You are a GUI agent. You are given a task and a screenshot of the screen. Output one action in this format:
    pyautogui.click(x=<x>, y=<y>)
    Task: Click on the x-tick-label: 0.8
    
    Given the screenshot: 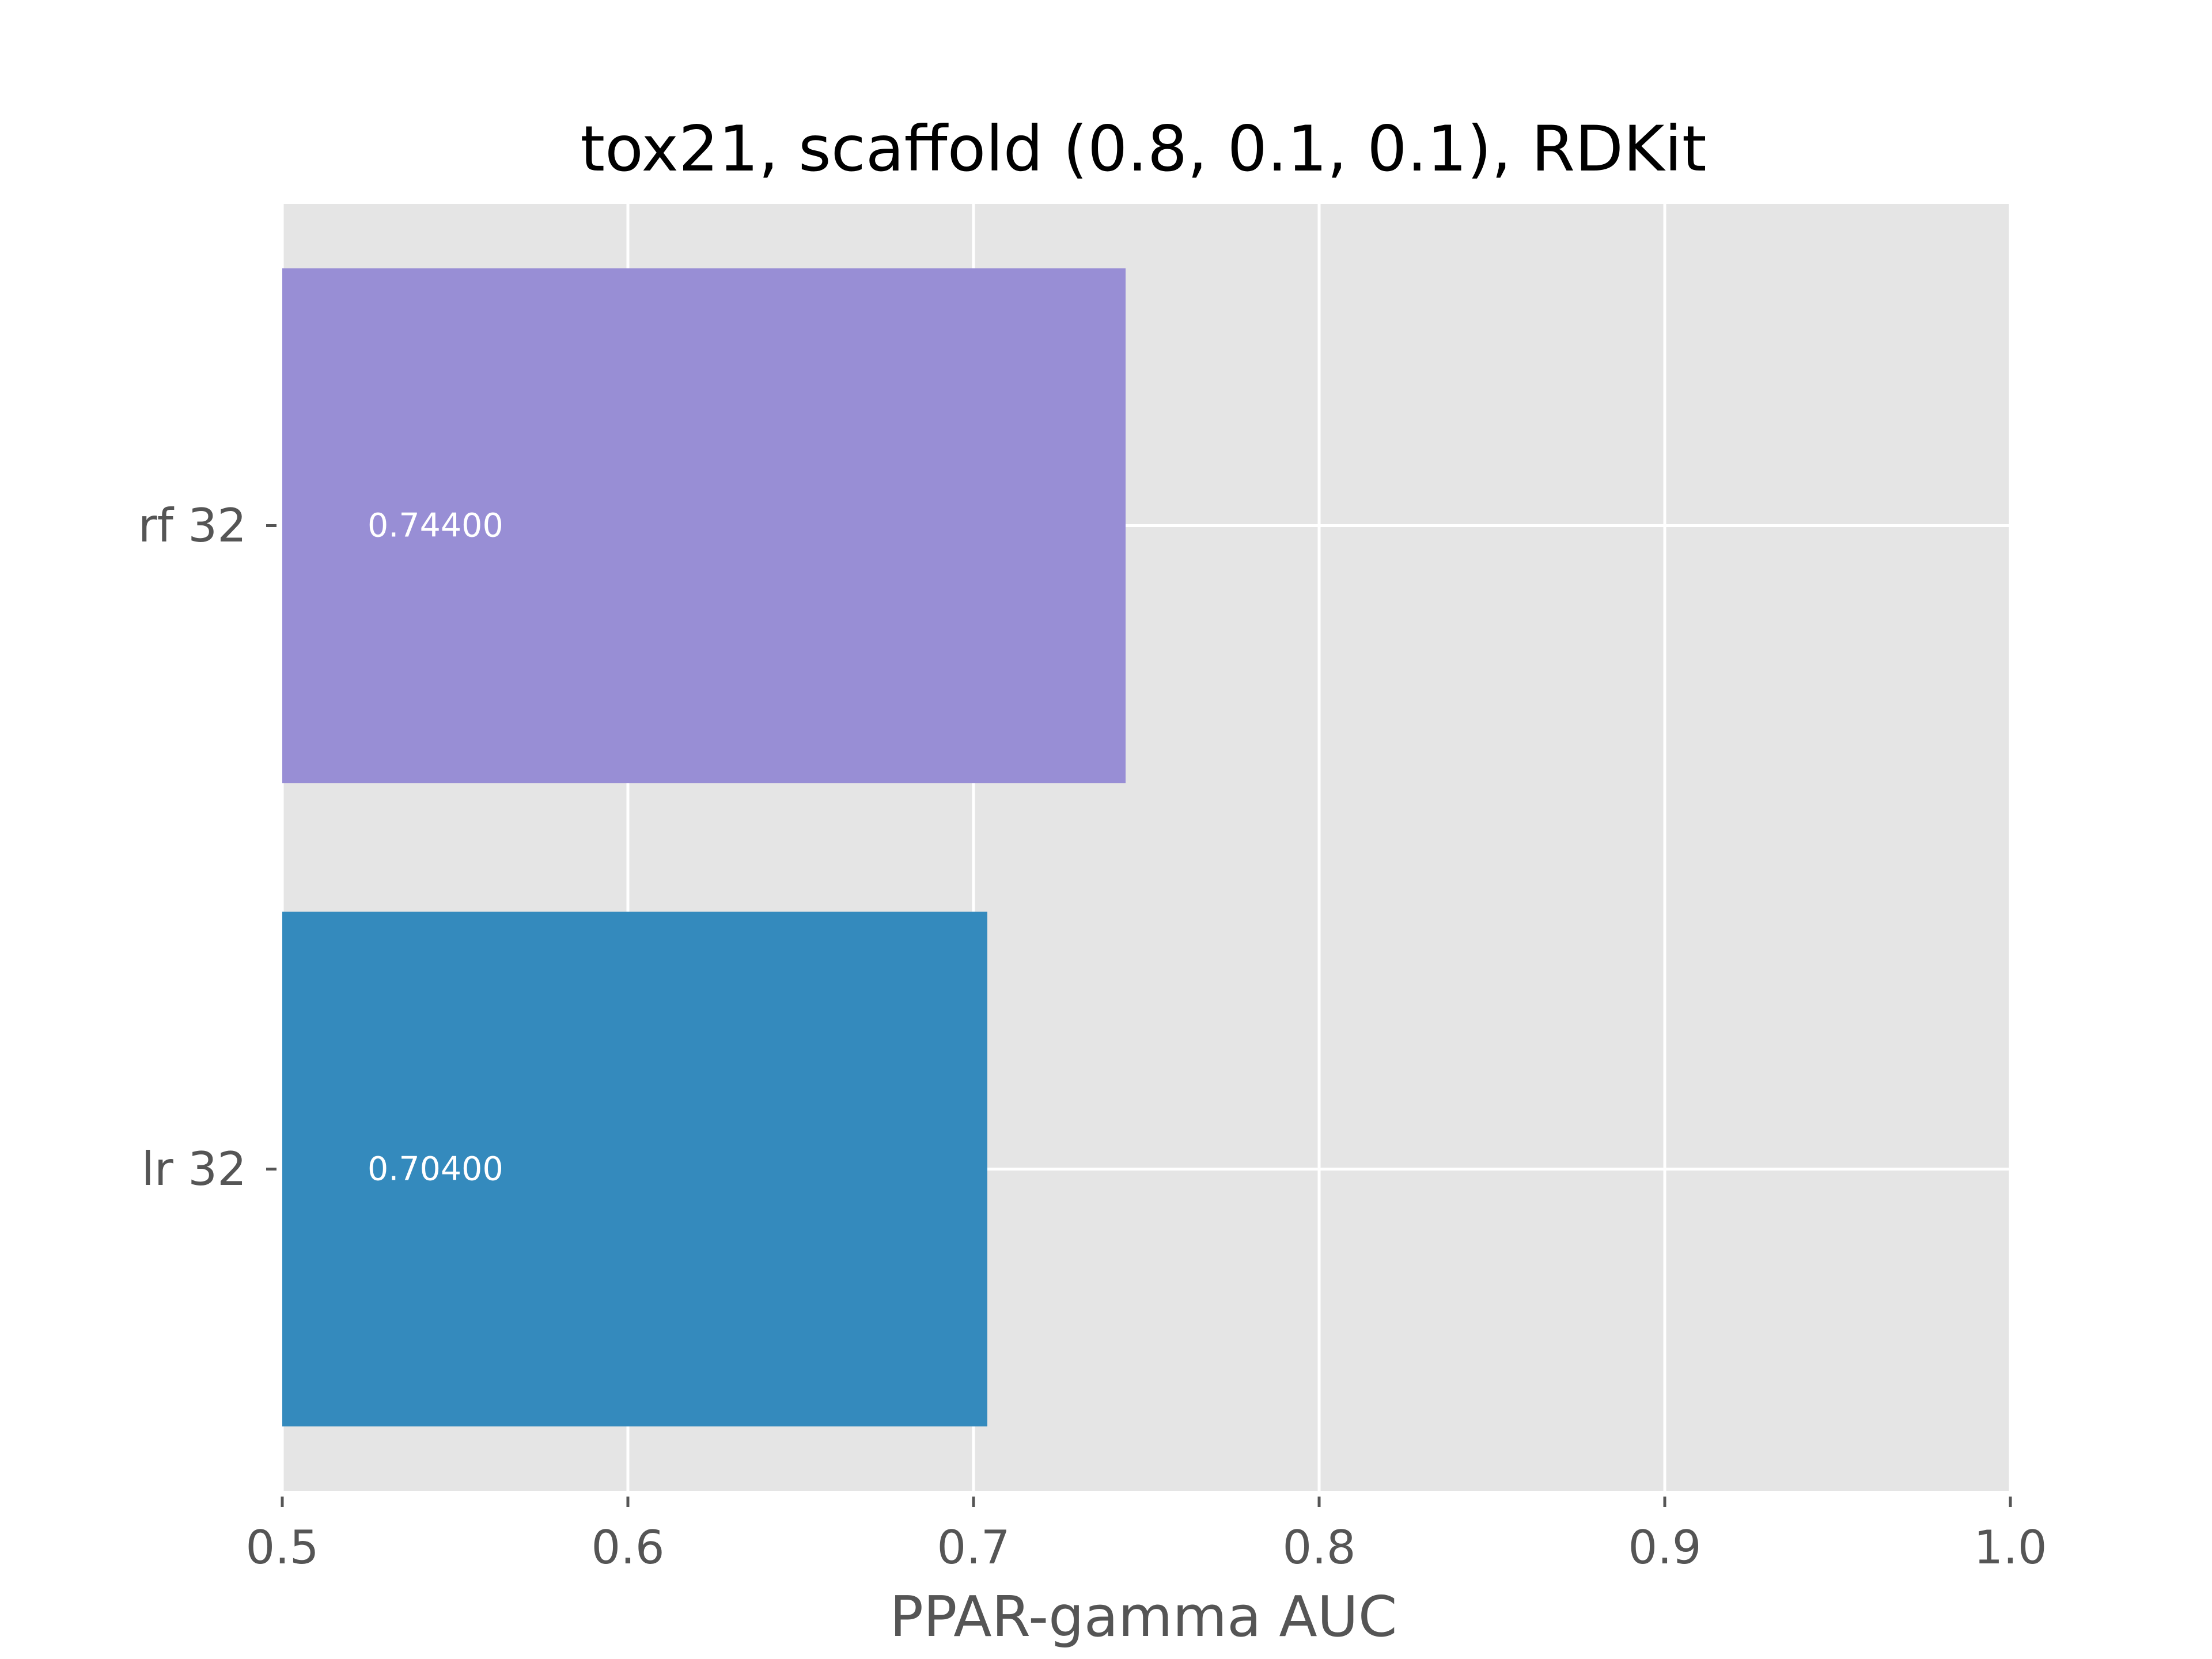 What is the action you would take?
    pyautogui.click(x=1318, y=1547)
    